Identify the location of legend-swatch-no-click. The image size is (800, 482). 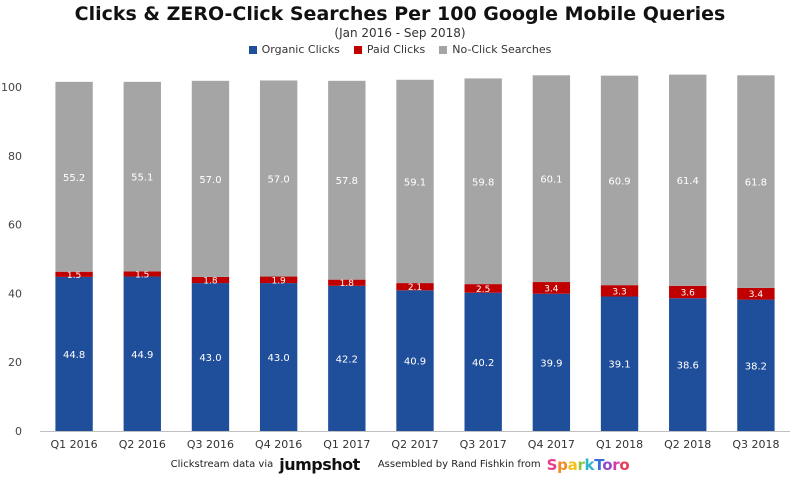
(443, 49).